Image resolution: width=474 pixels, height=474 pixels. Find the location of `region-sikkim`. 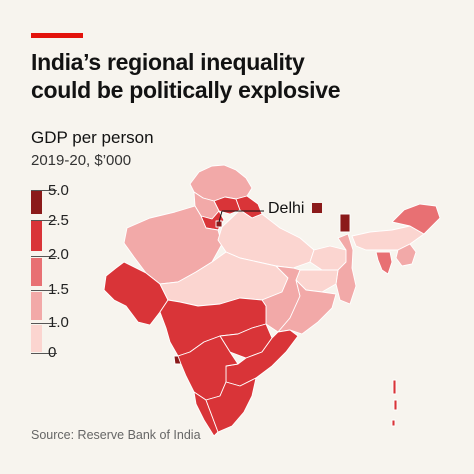

region-sikkim is located at coordinates (345, 223).